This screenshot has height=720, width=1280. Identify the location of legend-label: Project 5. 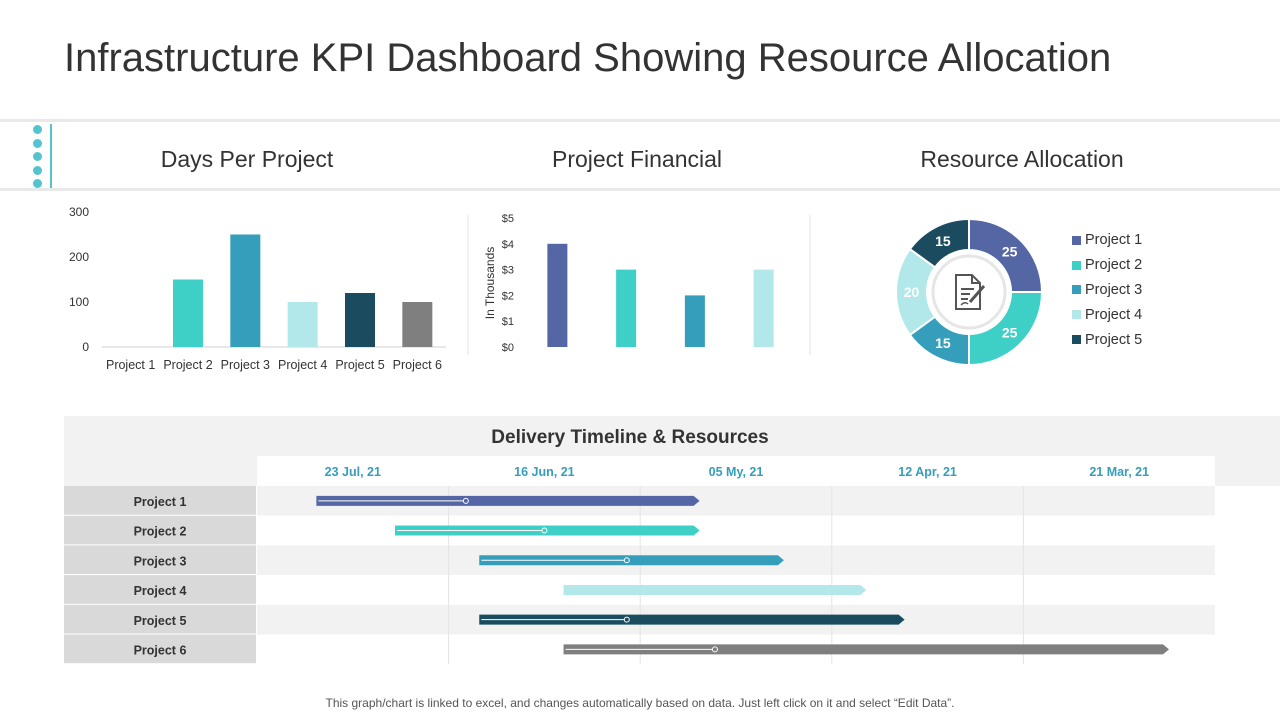
(1114, 339).